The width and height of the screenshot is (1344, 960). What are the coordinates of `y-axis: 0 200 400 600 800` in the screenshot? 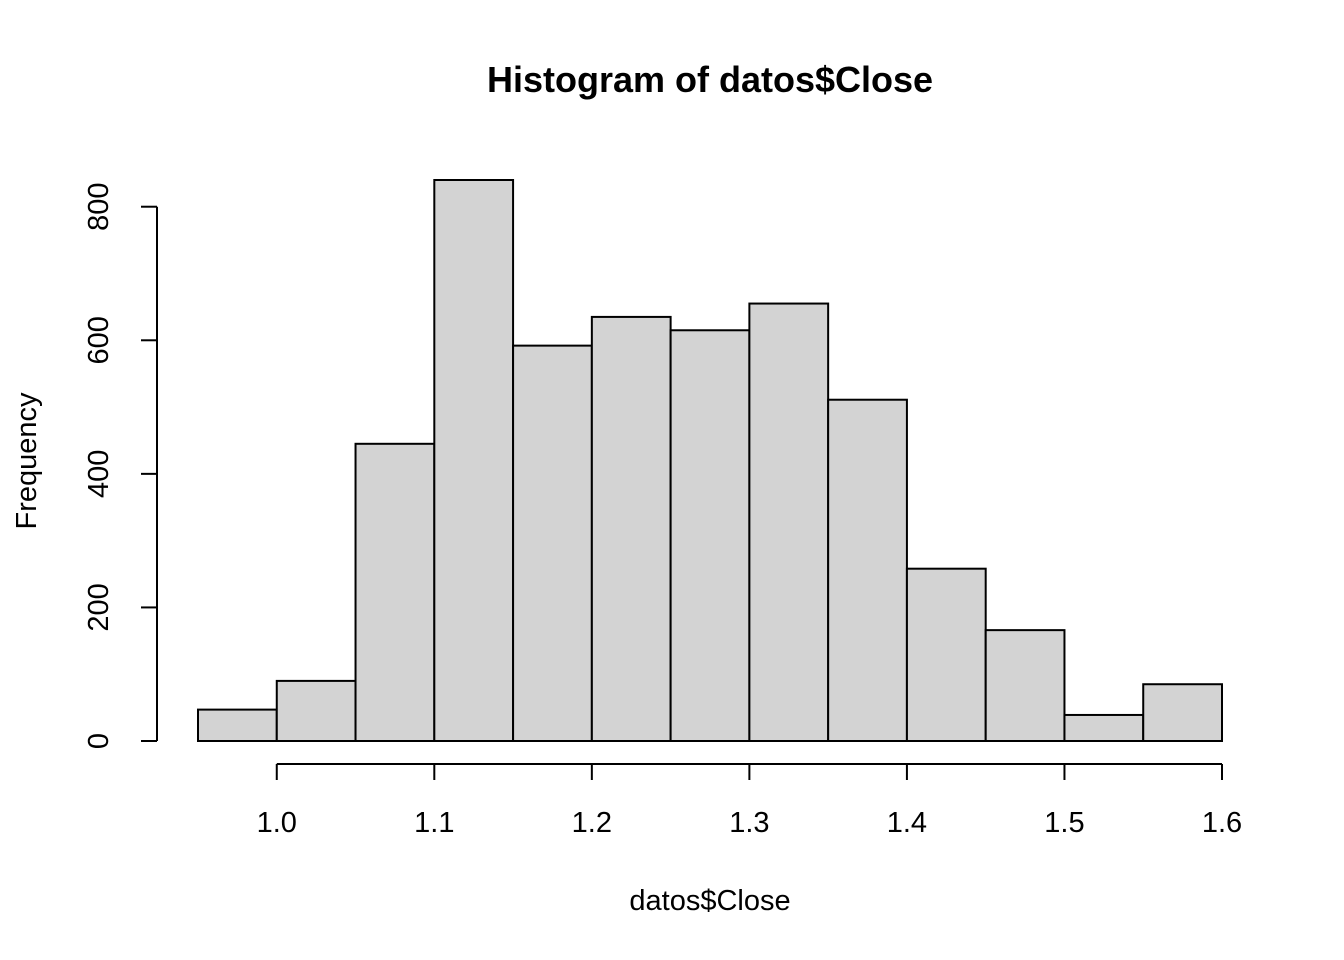 It's located at (120, 466).